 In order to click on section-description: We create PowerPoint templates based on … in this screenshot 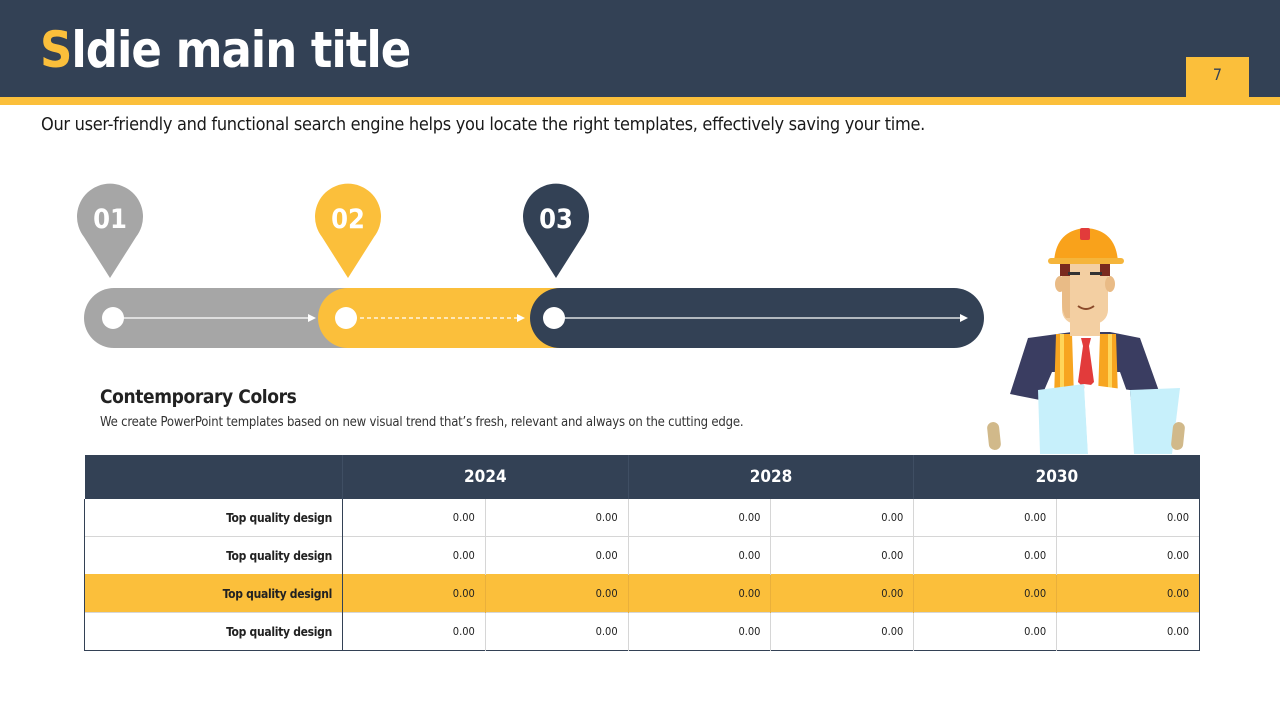, I will do `click(422, 422)`.